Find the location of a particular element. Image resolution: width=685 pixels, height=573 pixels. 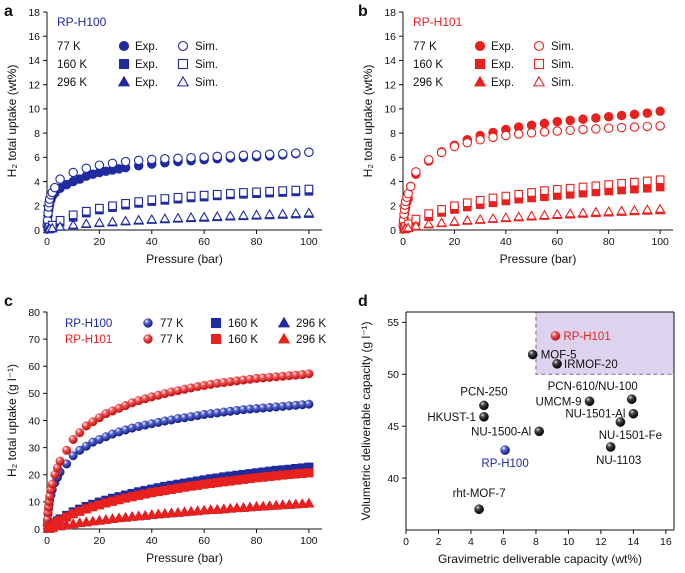

x-tick-label: 12 is located at coordinates (601, 542).